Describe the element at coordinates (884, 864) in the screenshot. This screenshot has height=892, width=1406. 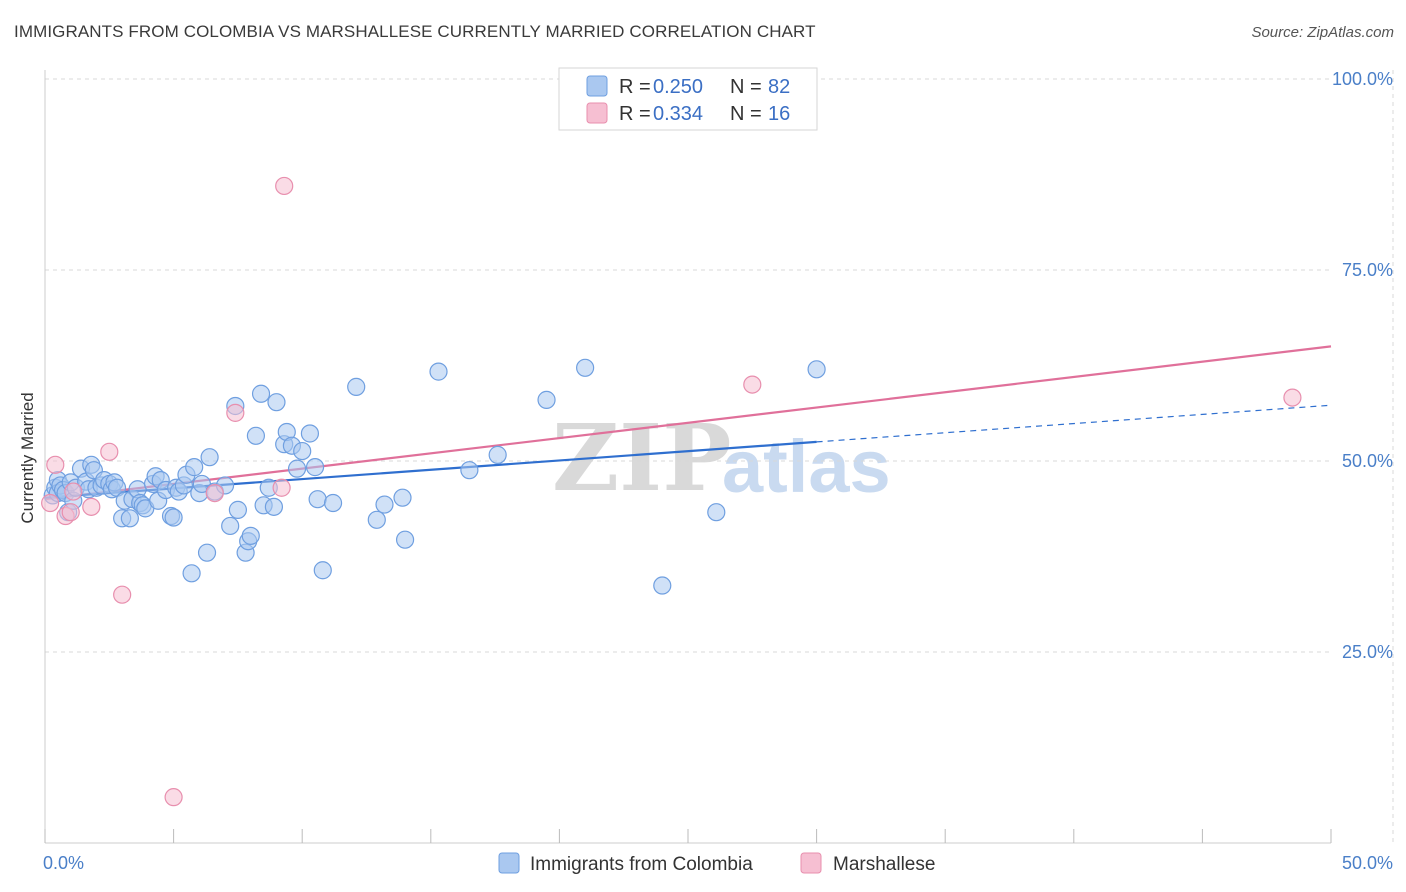
I see `legend-bottom-label-marshallese: Marshallese` at that location.